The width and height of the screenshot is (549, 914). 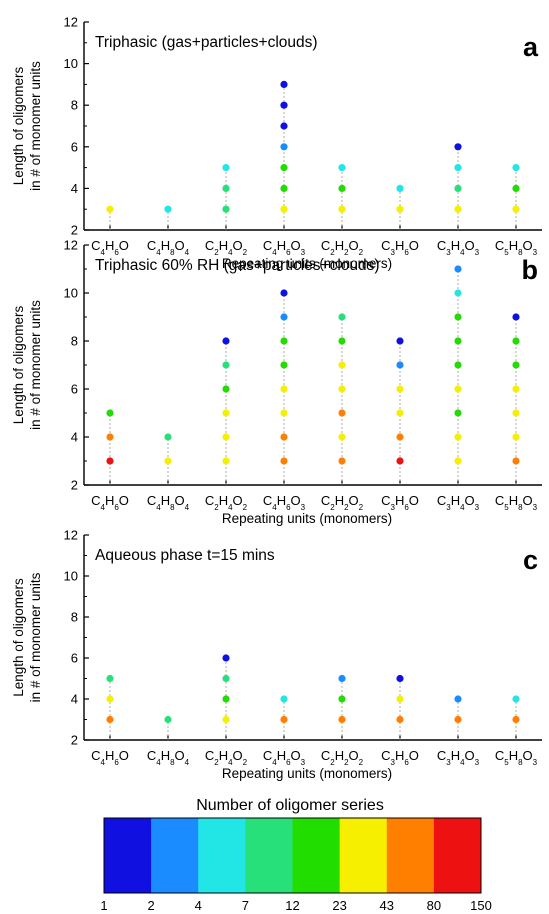 What do you see at coordinates (516, 757) in the screenshot?
I see `x-tick-label: C5H8O3` at bounding box center [516, 757].